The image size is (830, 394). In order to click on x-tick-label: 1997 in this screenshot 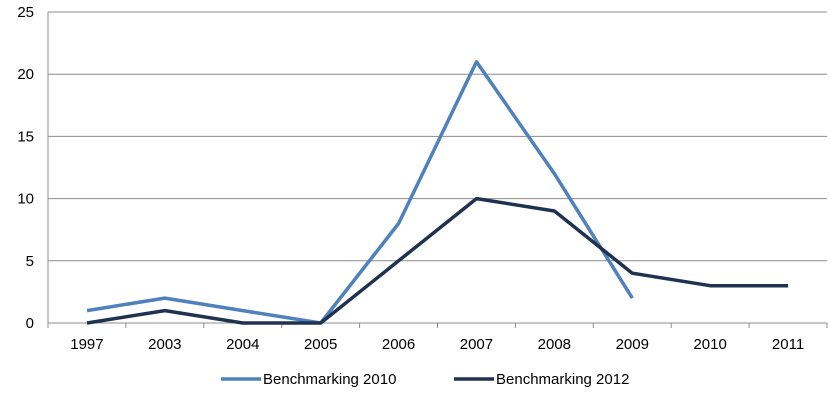, I will do `click(86, 344)`.